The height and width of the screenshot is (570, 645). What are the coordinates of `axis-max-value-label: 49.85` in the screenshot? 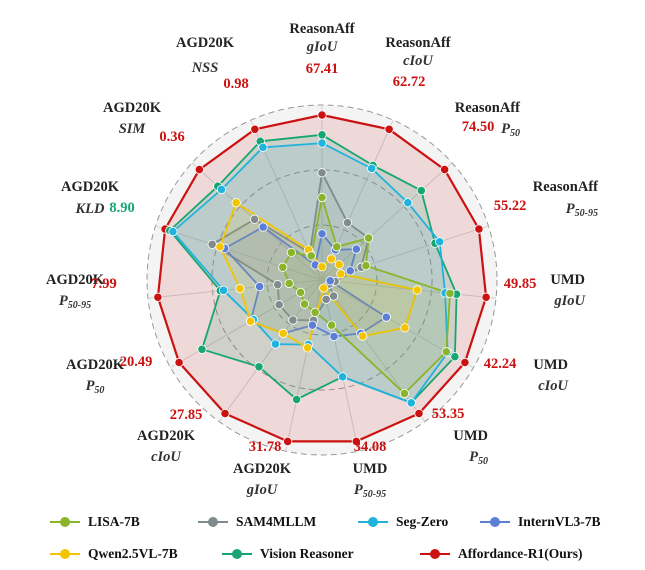 It's located at (520, 284).